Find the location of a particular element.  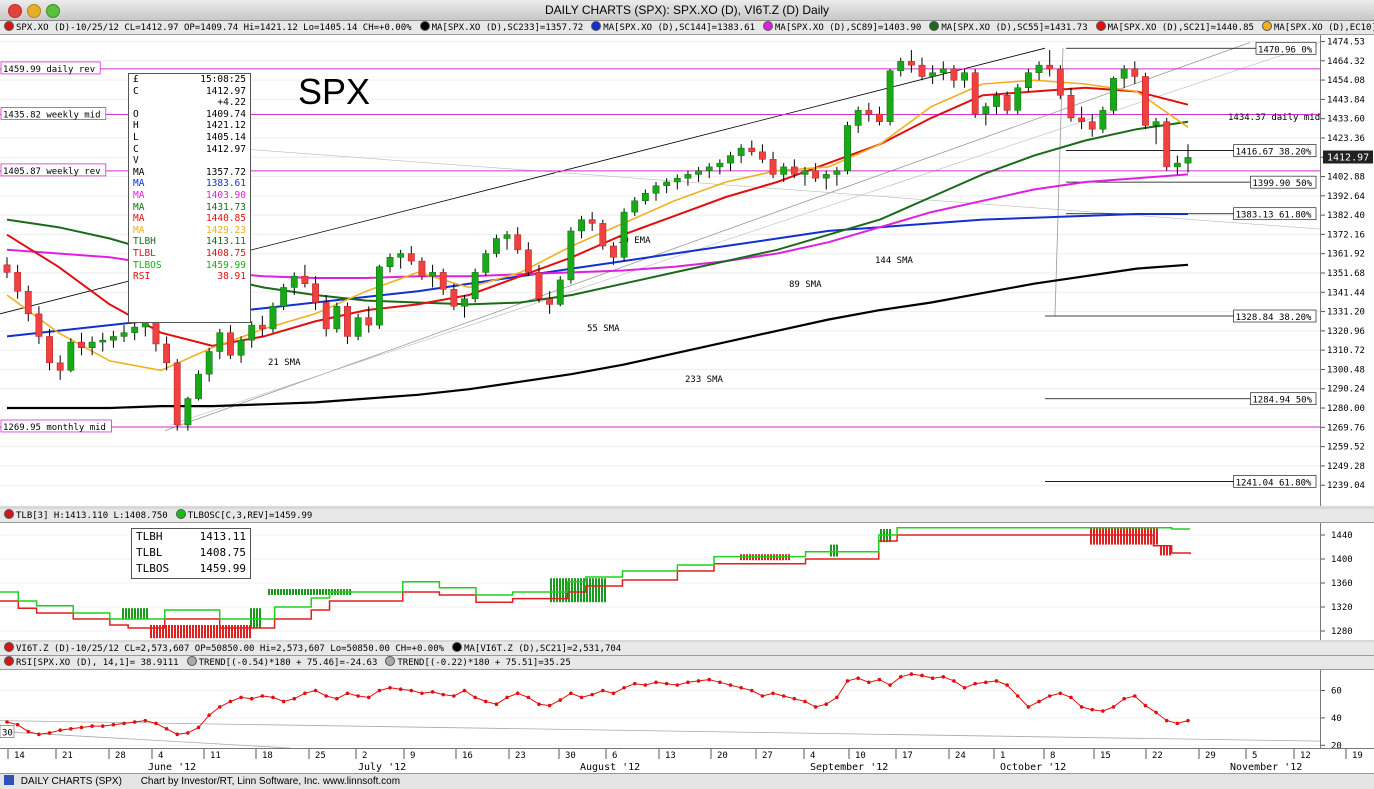

legend-item: MA[SPX.XO (D),SC55]=1431.73 is located at coordinates (1006, 27).